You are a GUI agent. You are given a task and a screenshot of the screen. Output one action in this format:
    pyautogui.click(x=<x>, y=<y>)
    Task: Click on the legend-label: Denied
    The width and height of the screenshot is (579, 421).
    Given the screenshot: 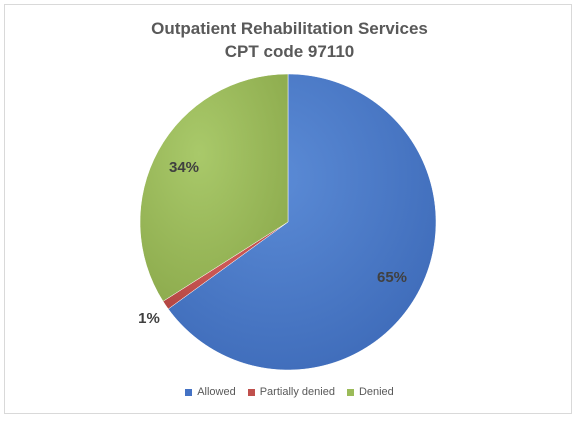 What is the action you would take?
    pyautogui.click(x=376, y=392)
    